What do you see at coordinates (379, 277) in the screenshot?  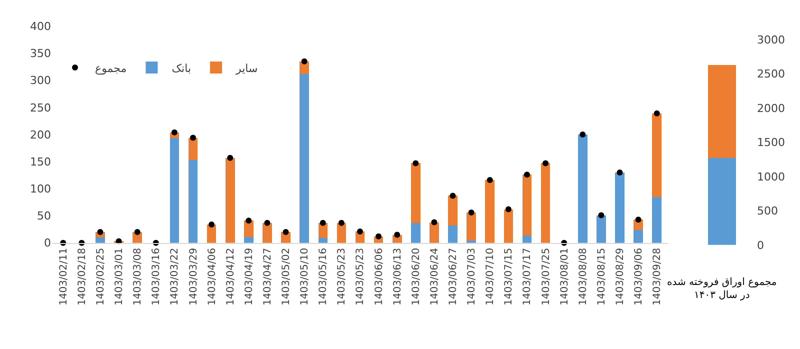 I see `x-tick-label: 1403/06/06` at bounding box center [379, 277].